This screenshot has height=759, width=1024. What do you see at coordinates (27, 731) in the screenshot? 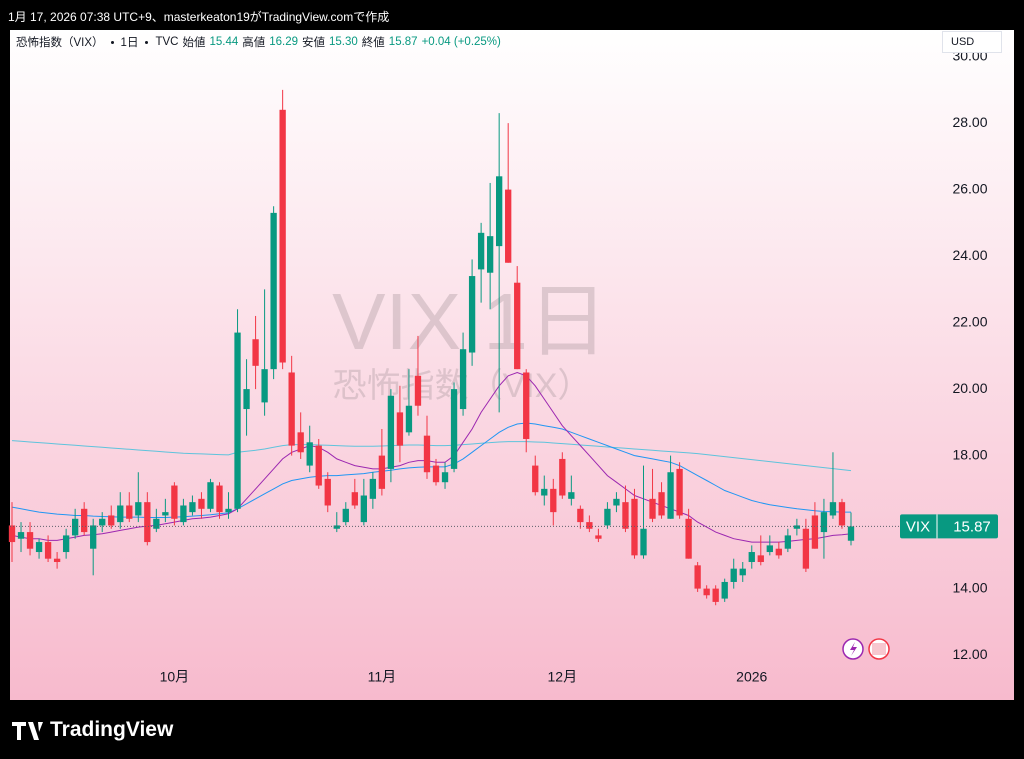
I see `brand-logo` at bounding box center [27, 731].